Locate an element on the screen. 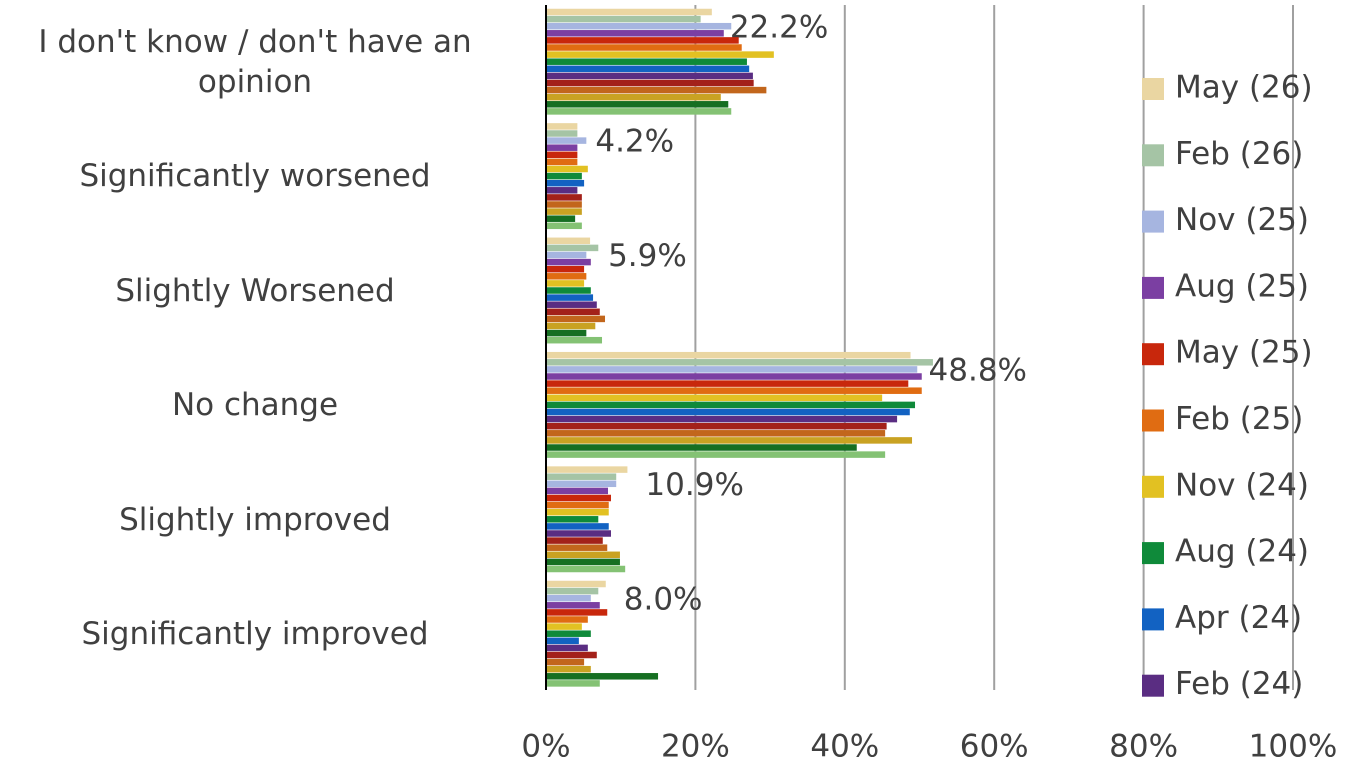 The width and height of the screenshot is (1359, 768). value-label: 8.0% is located at coordinates (663, 599).